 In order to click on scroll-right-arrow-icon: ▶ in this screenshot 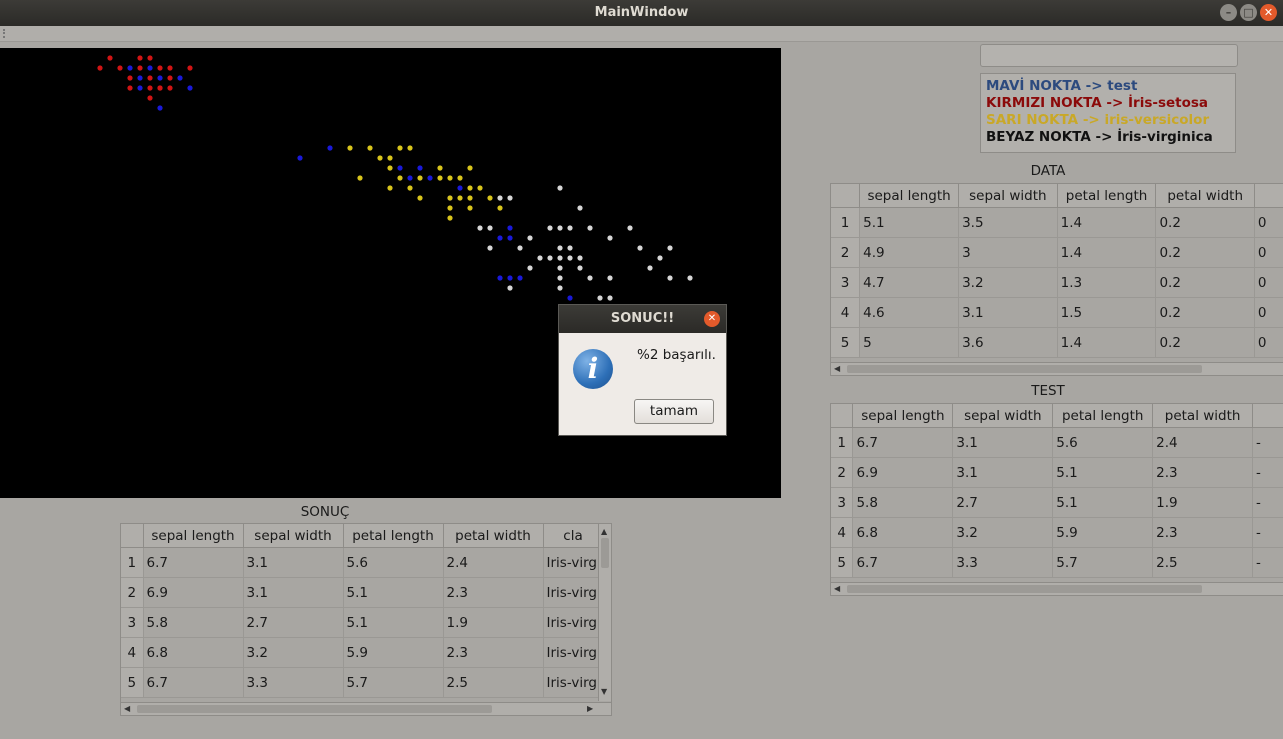, I will do `click(590, 708)`.